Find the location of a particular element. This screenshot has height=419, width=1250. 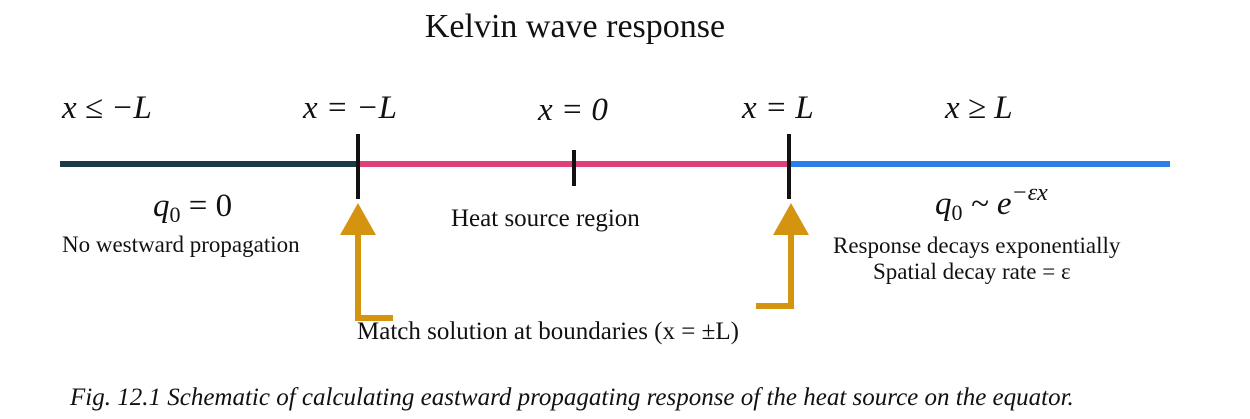

right-q-equation: q0 ~ e−εx is located at coordinates (991, 203).